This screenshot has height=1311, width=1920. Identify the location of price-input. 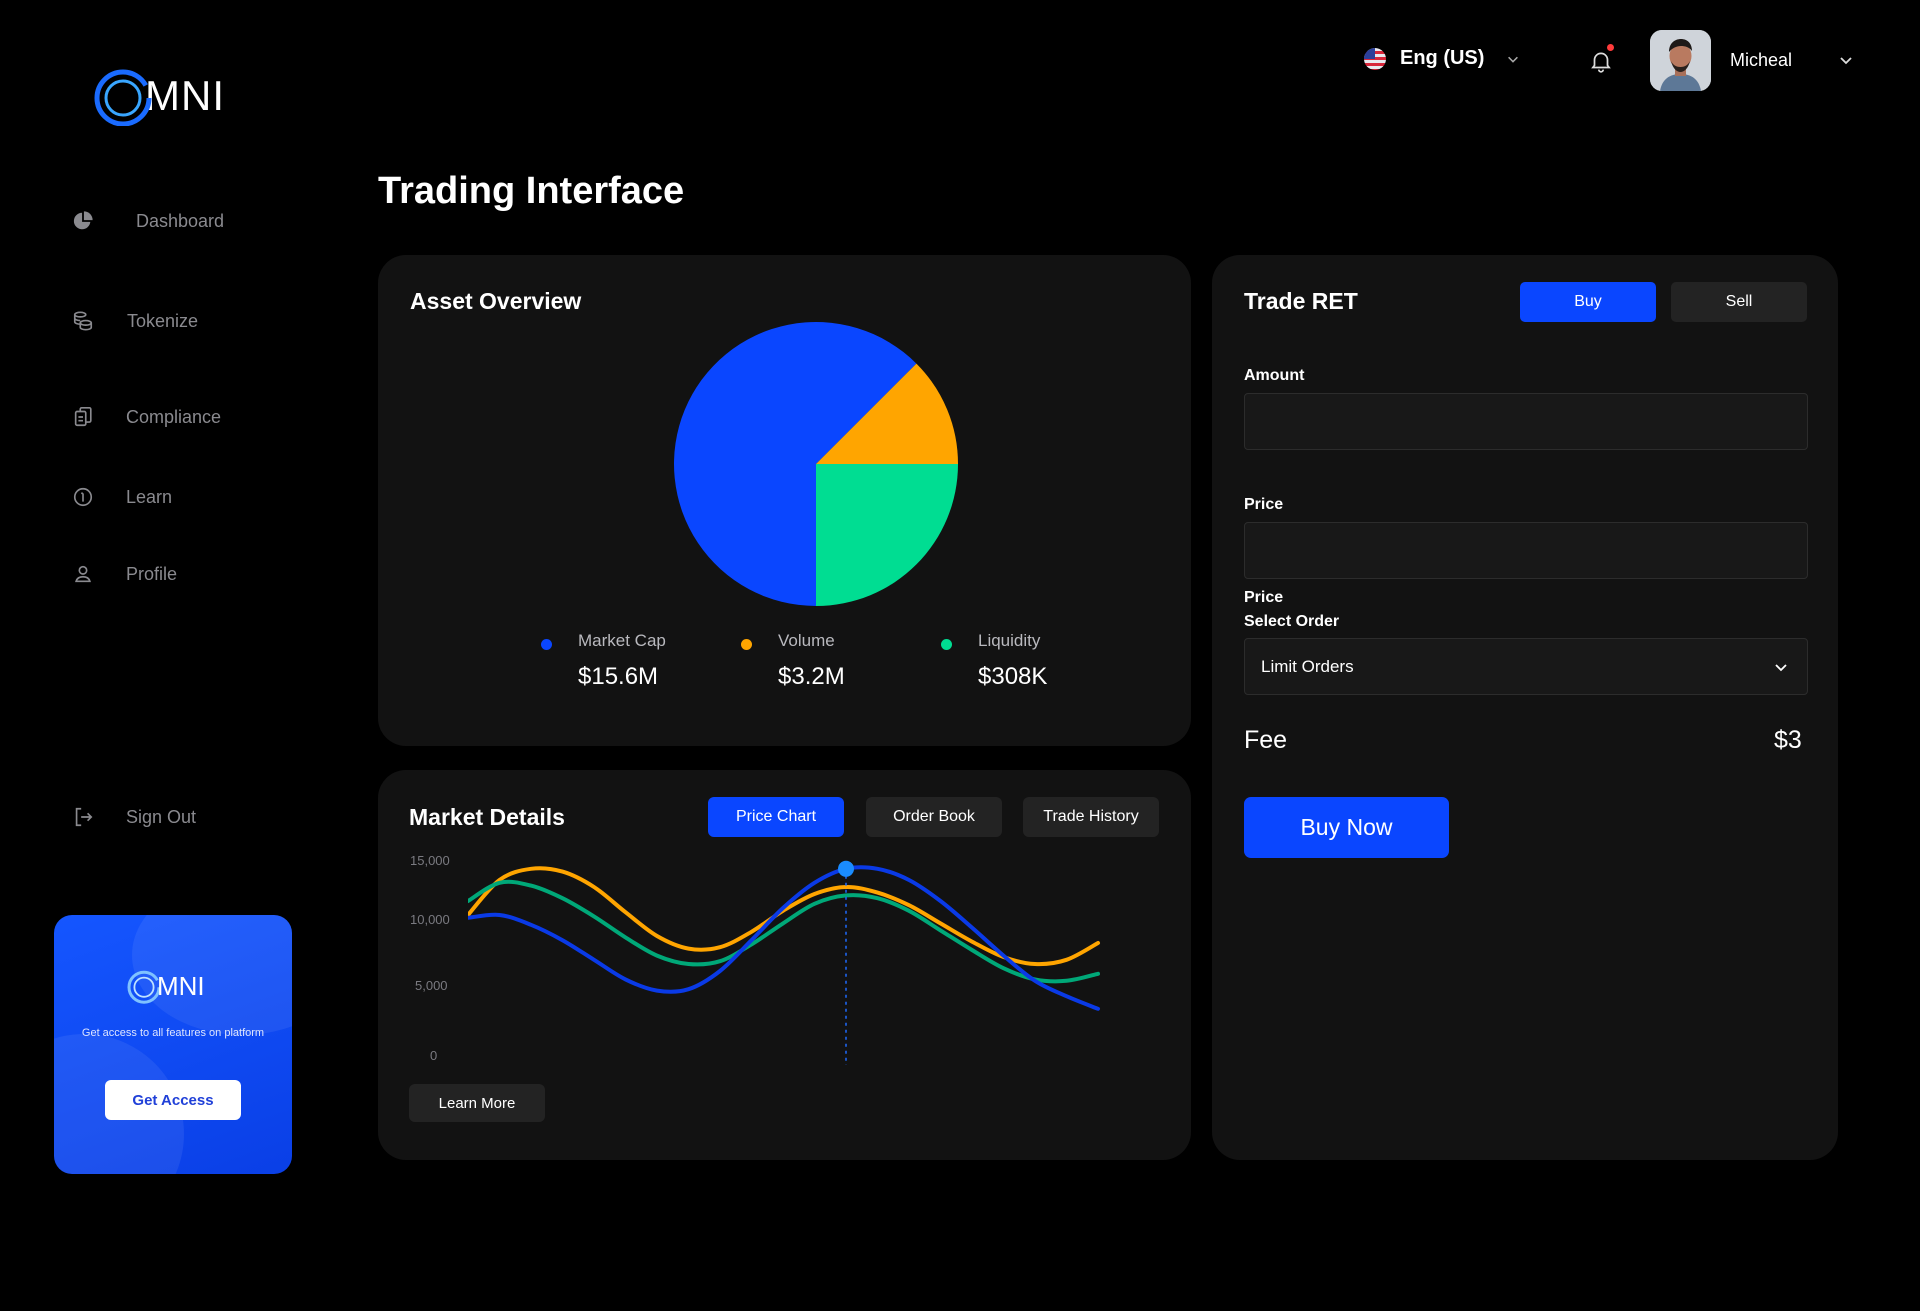
(1526, 550).